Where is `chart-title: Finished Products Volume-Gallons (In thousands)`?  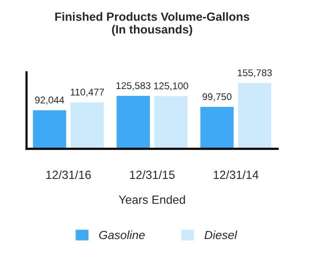
chart-title: Finished Products Volume-Gallons (In thousands) is located at coordinates (152, 24).